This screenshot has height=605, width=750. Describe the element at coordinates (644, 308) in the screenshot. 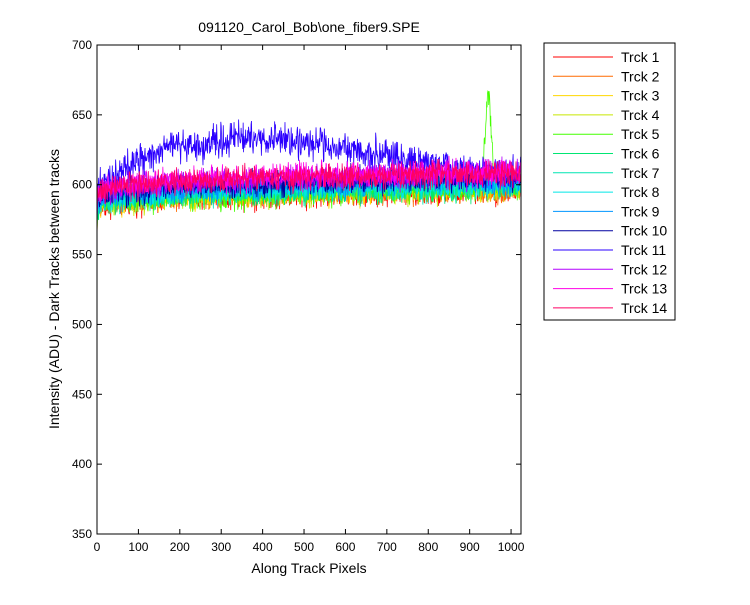

I see `legend-label: Trck 14` at that location.